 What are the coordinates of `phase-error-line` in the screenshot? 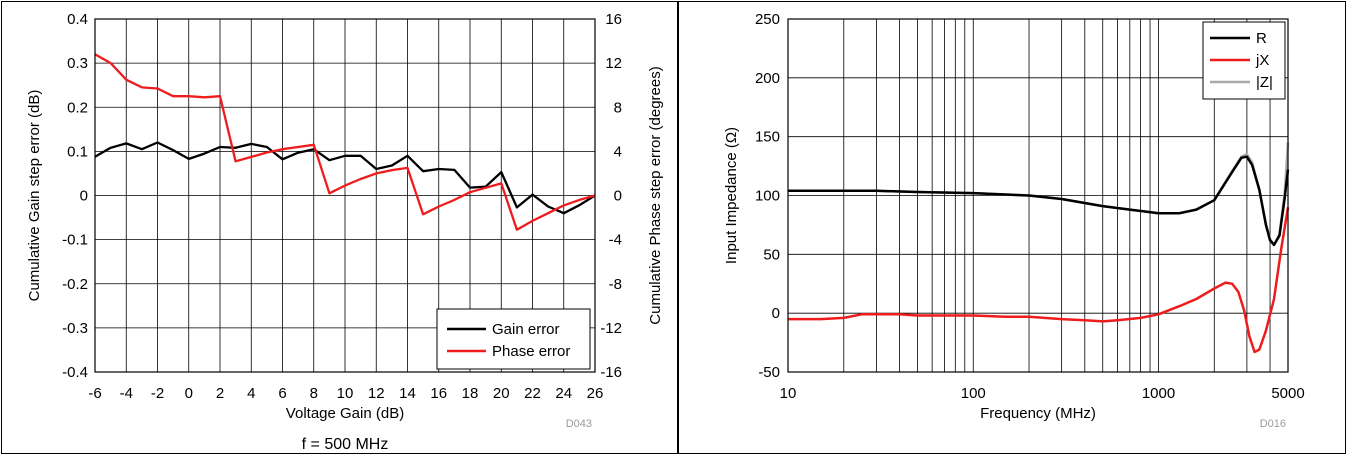 It's located at (345, 142).